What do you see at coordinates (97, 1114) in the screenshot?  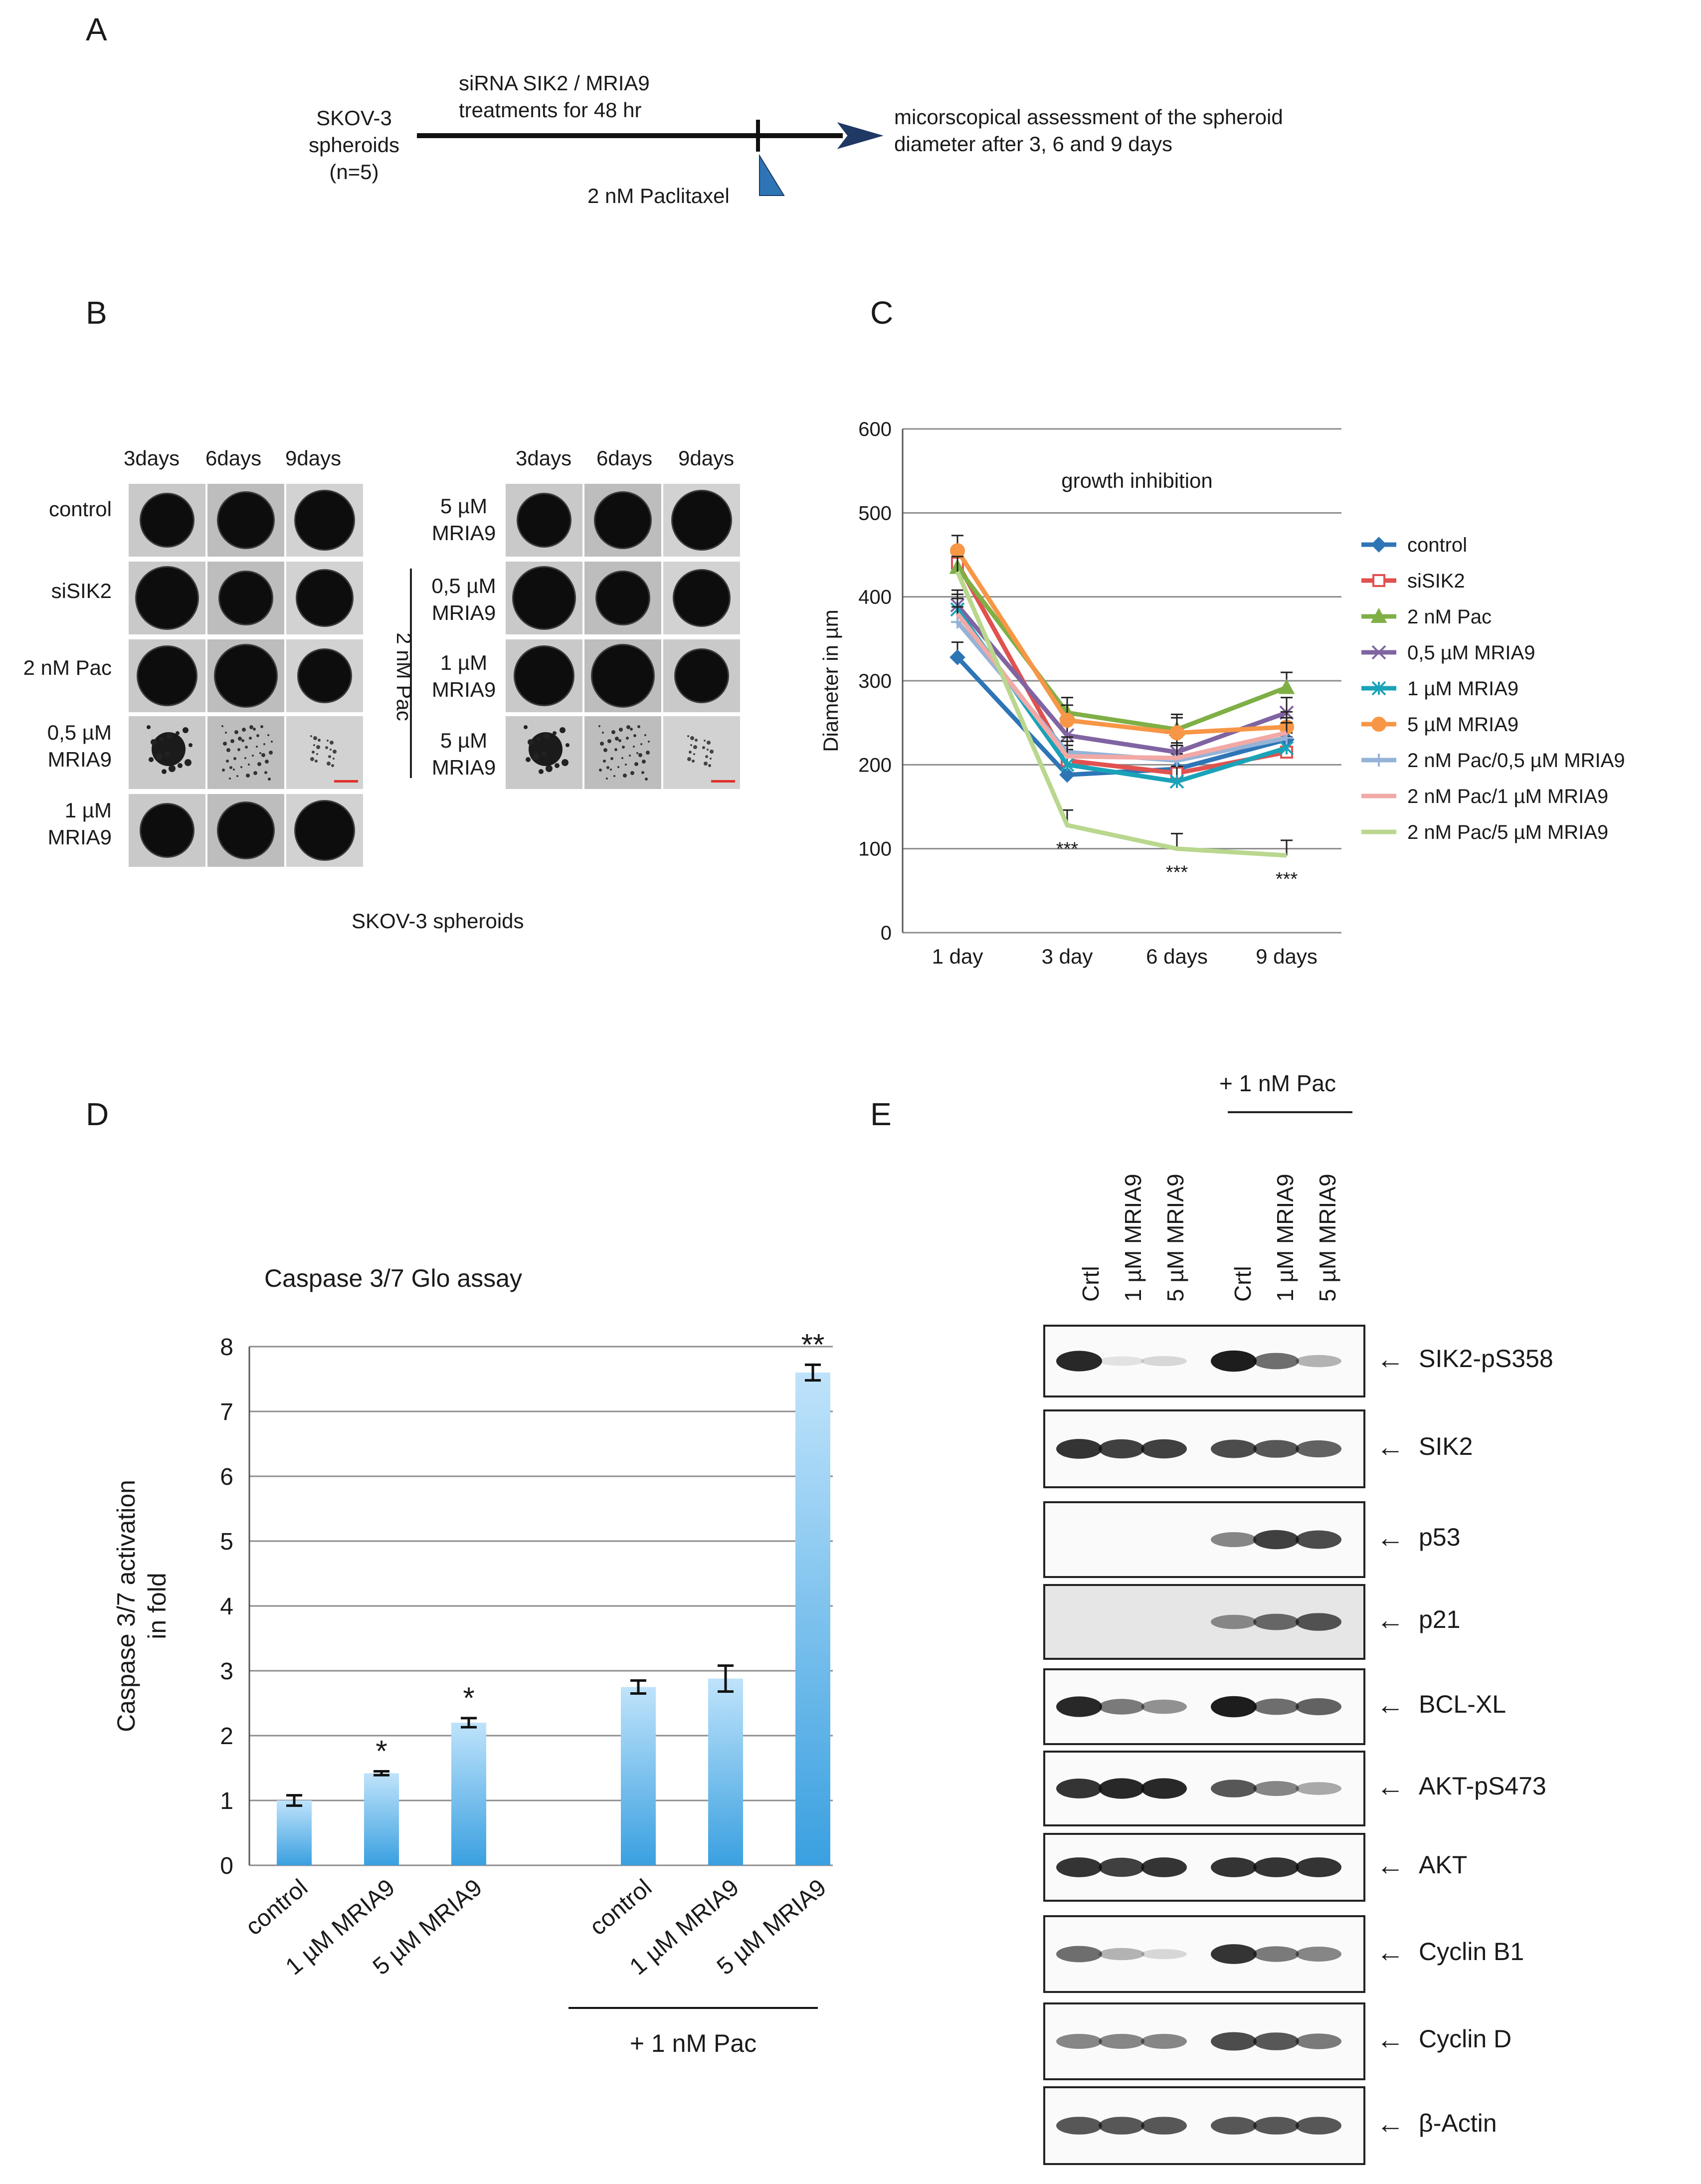 I see `panel-letter-d: D` at bounding box center [97, 1114].